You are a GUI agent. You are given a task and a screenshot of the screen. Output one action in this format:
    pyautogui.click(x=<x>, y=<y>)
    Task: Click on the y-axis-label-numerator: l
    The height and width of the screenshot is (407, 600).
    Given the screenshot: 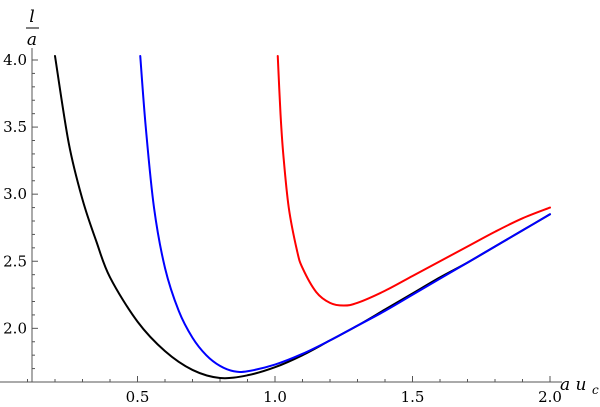 What is the action you would take?
    pyautogui.click(x=31, y=17)
    